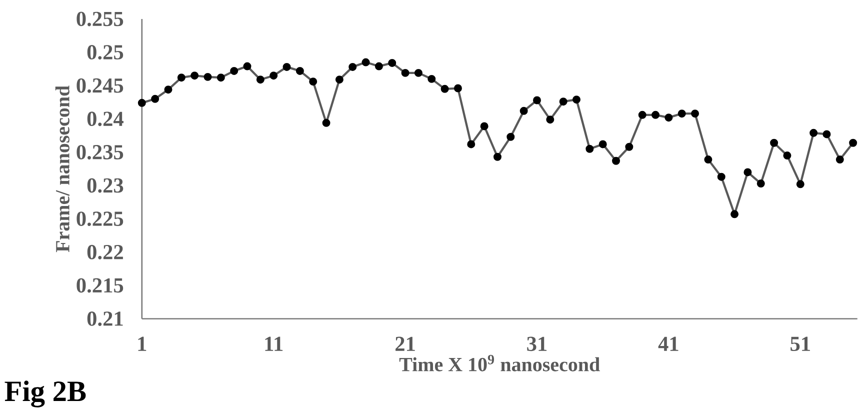 This screenshot has height=414, width=858. I want to click on y-tick-label: 0.21, so click(105, 319).